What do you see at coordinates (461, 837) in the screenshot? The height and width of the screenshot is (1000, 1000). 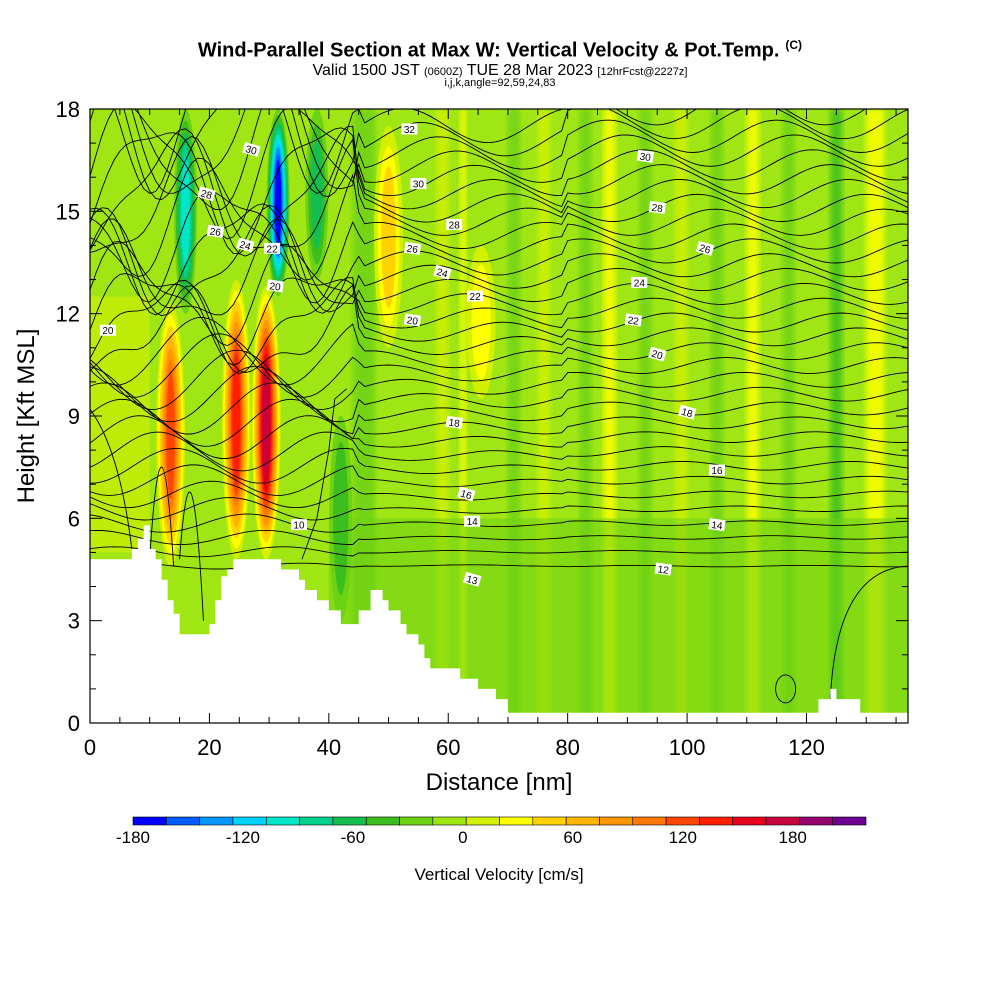 I see `colorbar-tick-labels: -180 -120 -60 0 60 120 180` at bounding box center [461, 837].